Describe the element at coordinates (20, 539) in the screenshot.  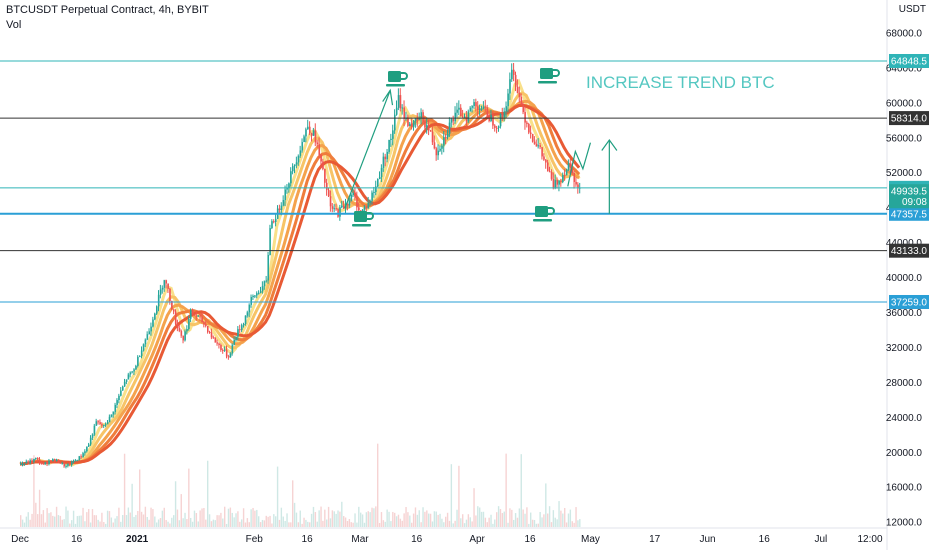
I see `x-tick-label: Dec` at that location.